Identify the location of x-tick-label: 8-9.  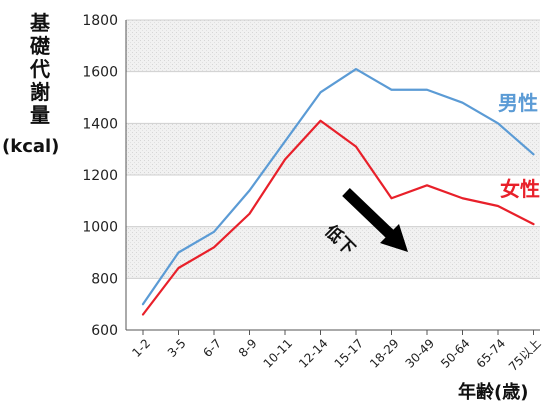
(248, 348).